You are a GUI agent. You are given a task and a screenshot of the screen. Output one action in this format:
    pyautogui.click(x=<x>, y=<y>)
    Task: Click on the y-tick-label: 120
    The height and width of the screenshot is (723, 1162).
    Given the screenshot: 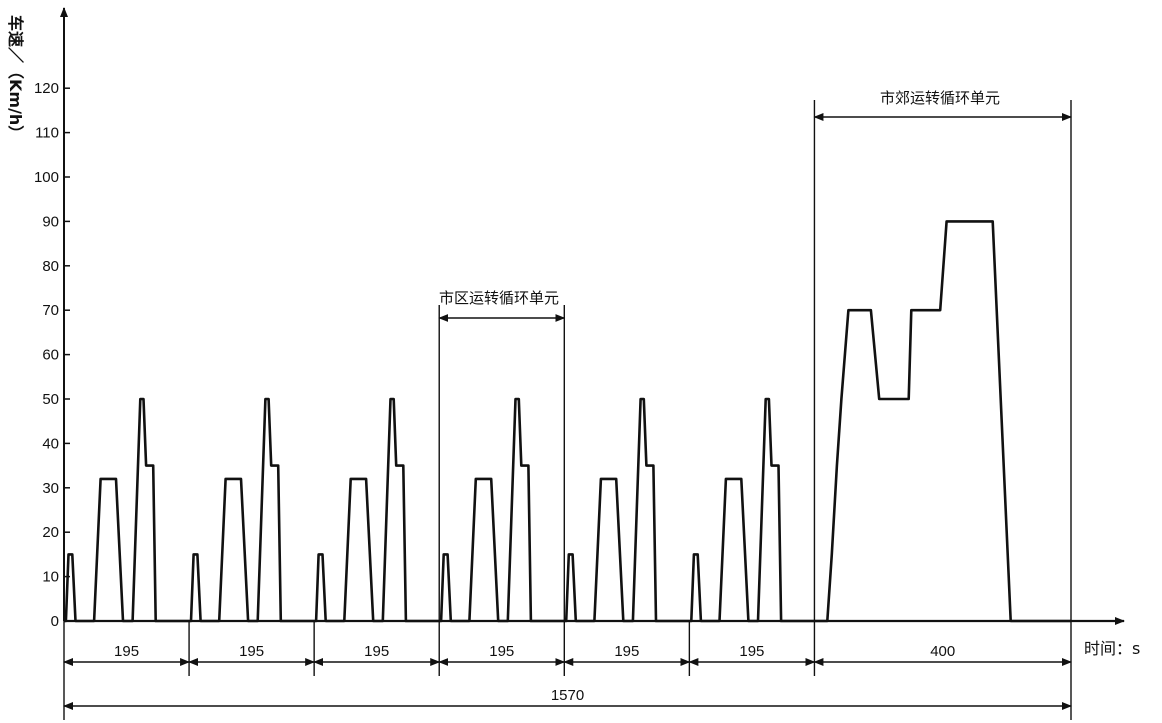 What is the action you would take?
    pyautogui.click(x=46, y=88)
    